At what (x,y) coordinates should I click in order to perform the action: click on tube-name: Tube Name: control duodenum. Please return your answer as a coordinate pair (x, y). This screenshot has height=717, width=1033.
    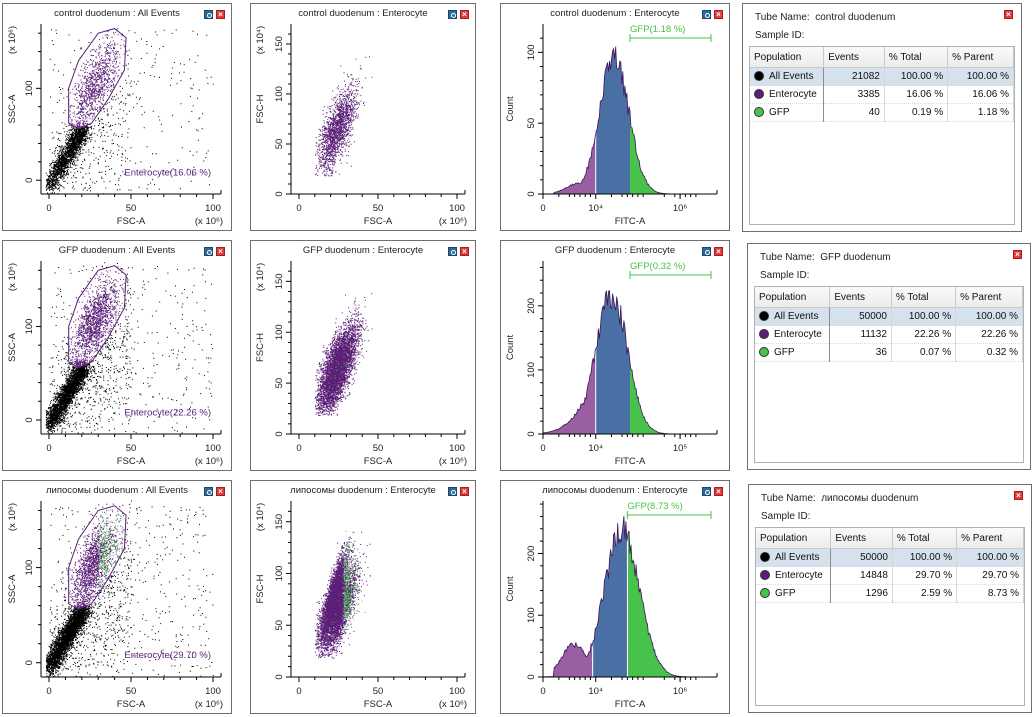
    Looking at the image, I should click on (825, 17).